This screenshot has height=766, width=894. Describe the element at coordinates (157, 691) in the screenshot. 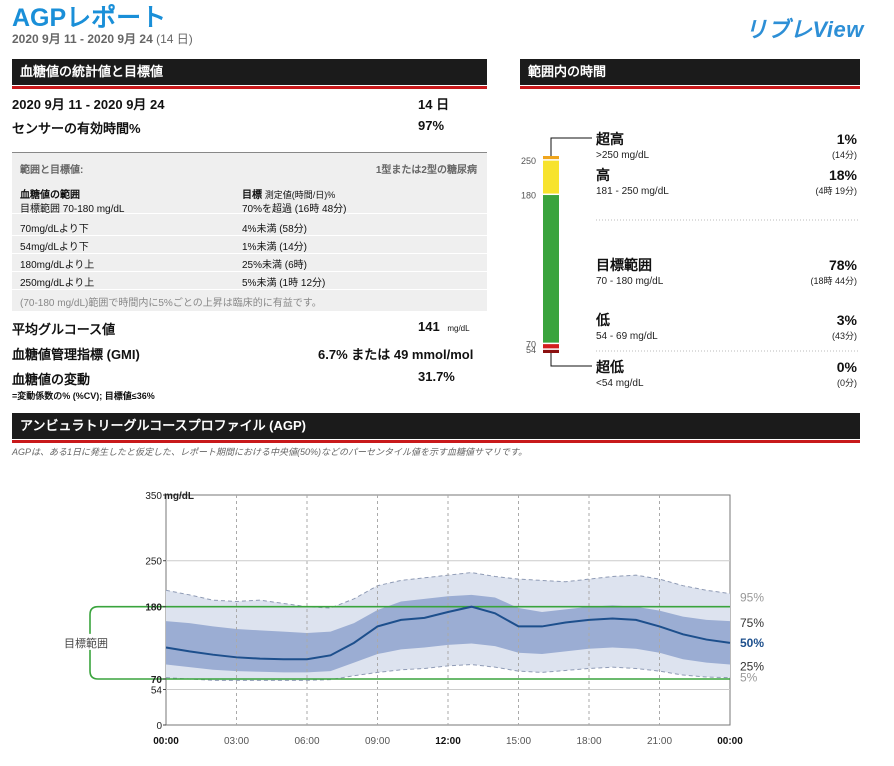

I see `agp-ytick-label: 54` at that location.